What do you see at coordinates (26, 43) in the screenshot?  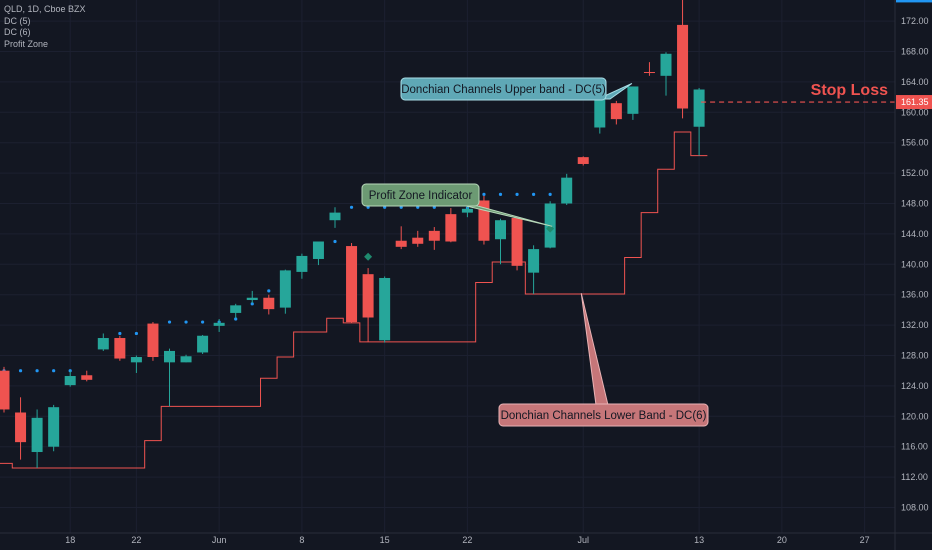 I see `legend-profit-zone: Profit Zone` at bounding box center [26, 43].